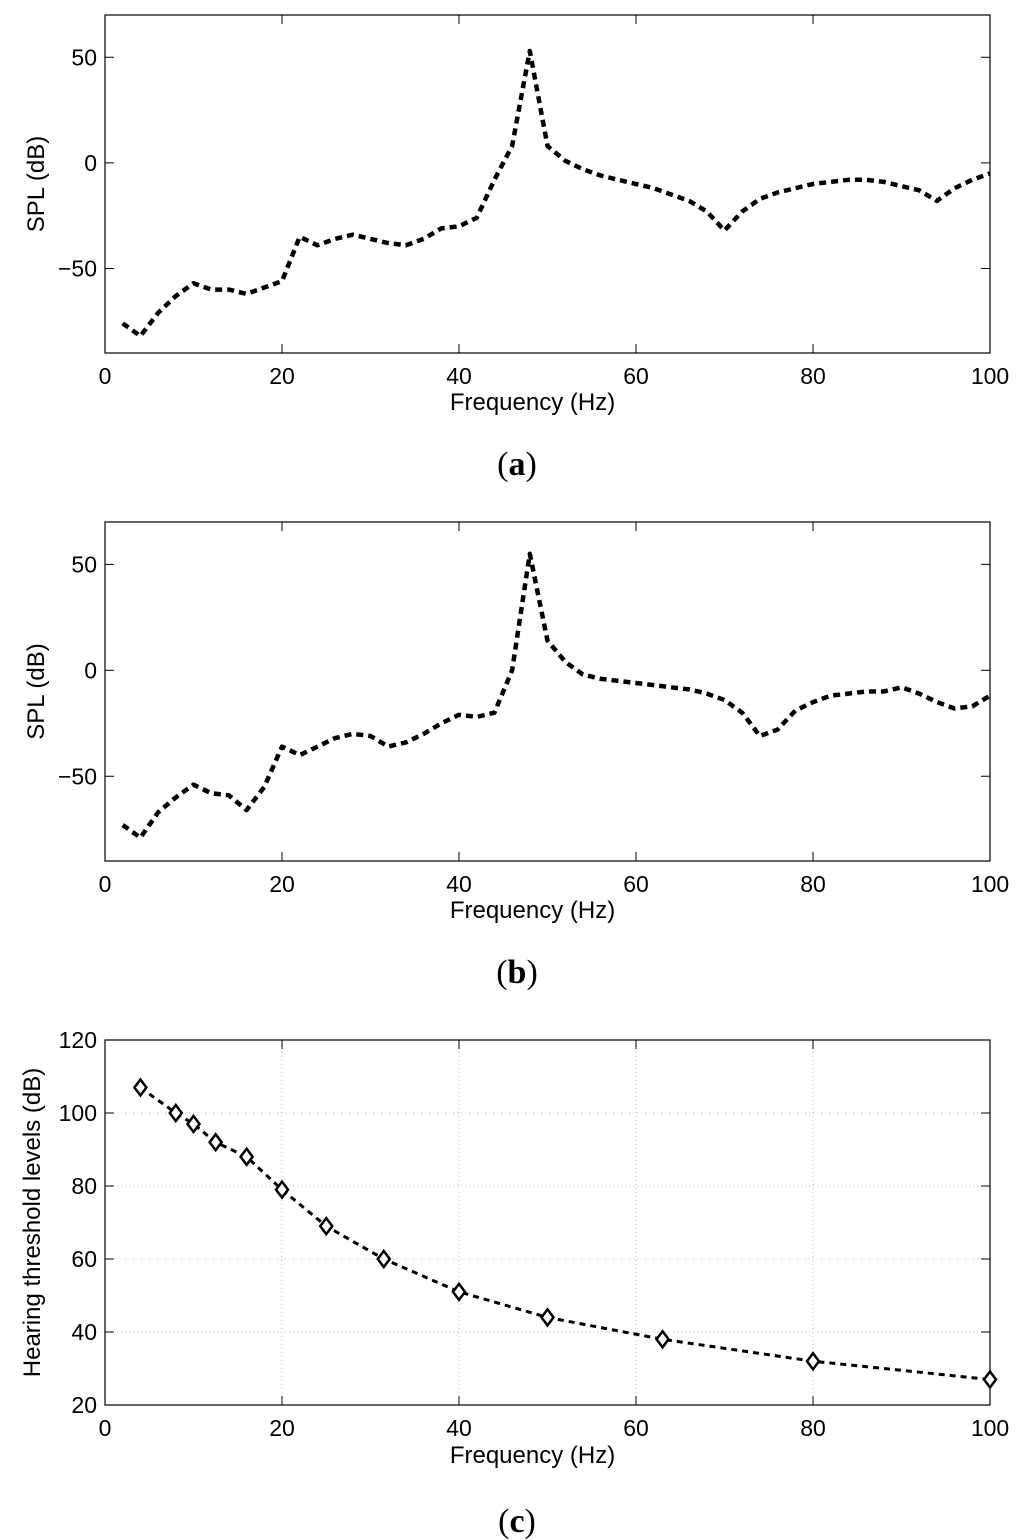 The width and height of the screenshot is (1024, 1540). Describe the element at coordinates (517, 464) in the screenshot. I see `panel-label-a: (a)` at that location.